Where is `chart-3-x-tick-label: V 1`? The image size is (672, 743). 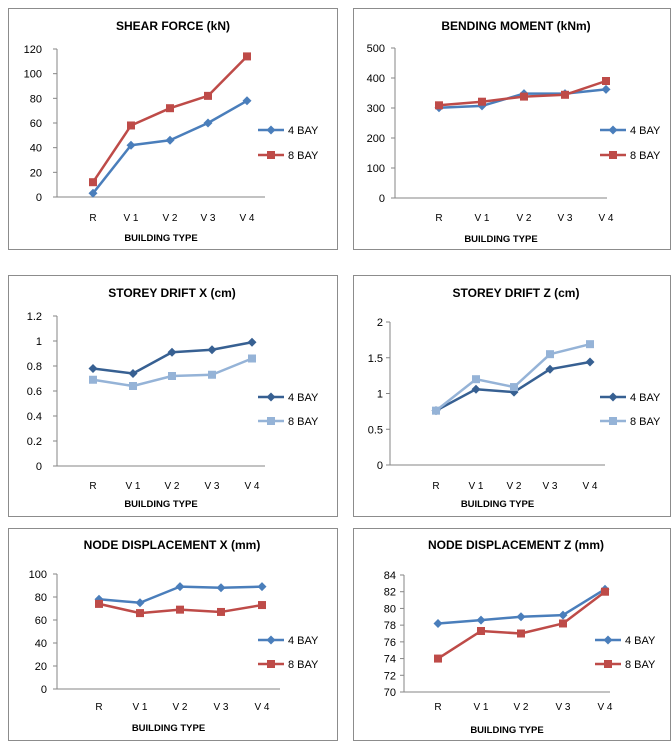
chart-3-x-tick-label: V 1 is located at coordinates (475, 486).